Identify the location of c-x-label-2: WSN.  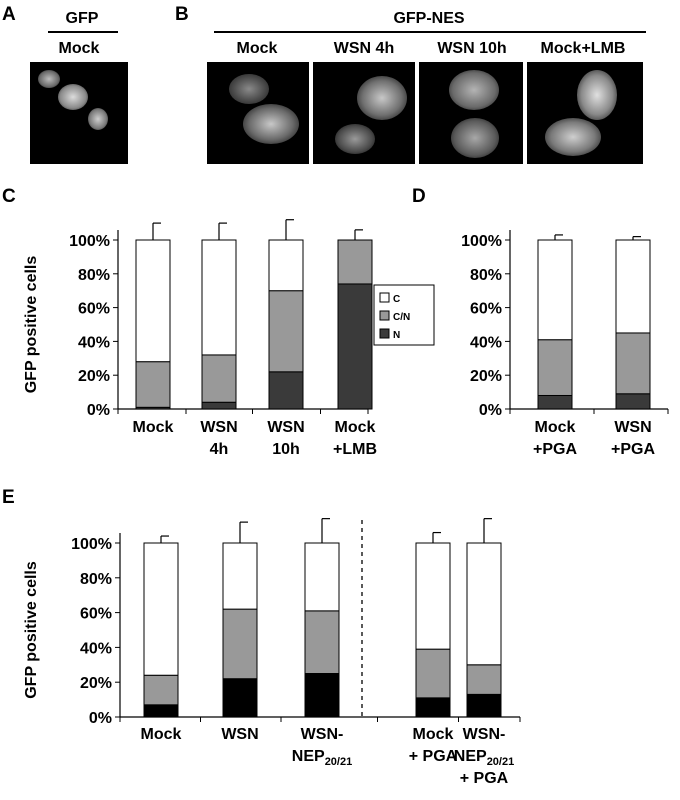
(285, 427).